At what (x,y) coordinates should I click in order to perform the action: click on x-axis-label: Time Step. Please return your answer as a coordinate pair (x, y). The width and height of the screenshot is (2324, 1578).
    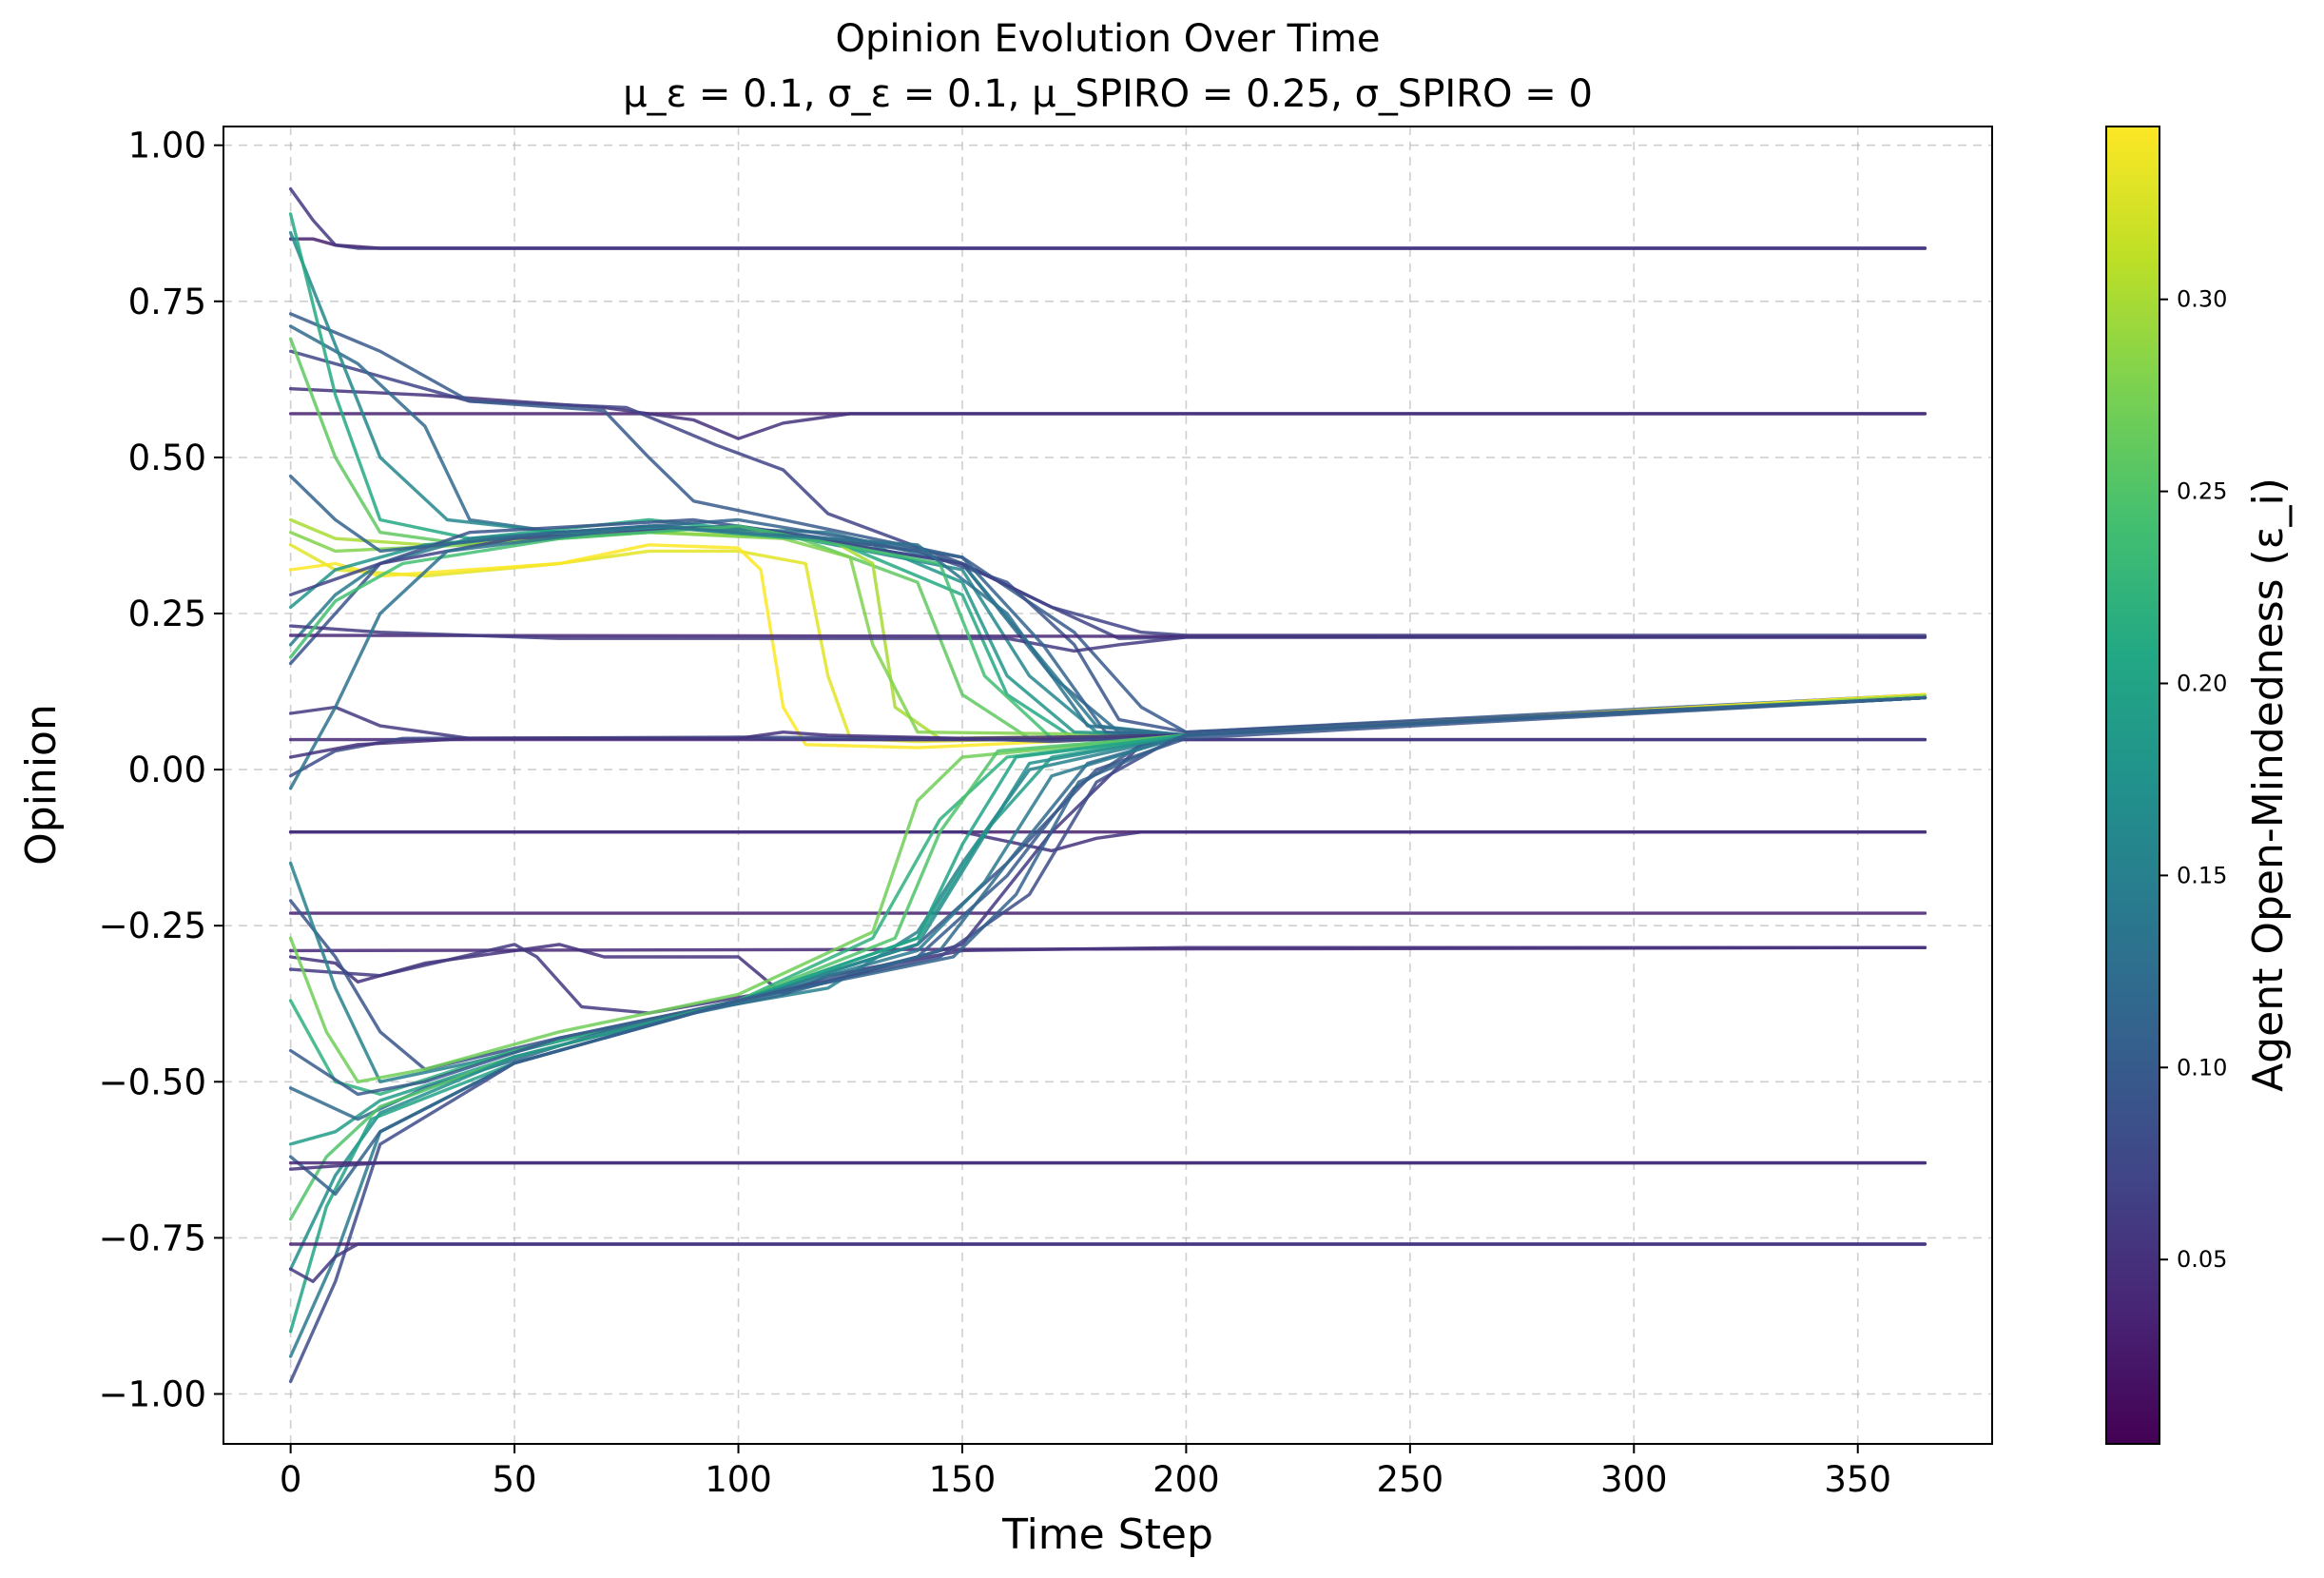
    Looking at the image, I should click on (1107, 1534).